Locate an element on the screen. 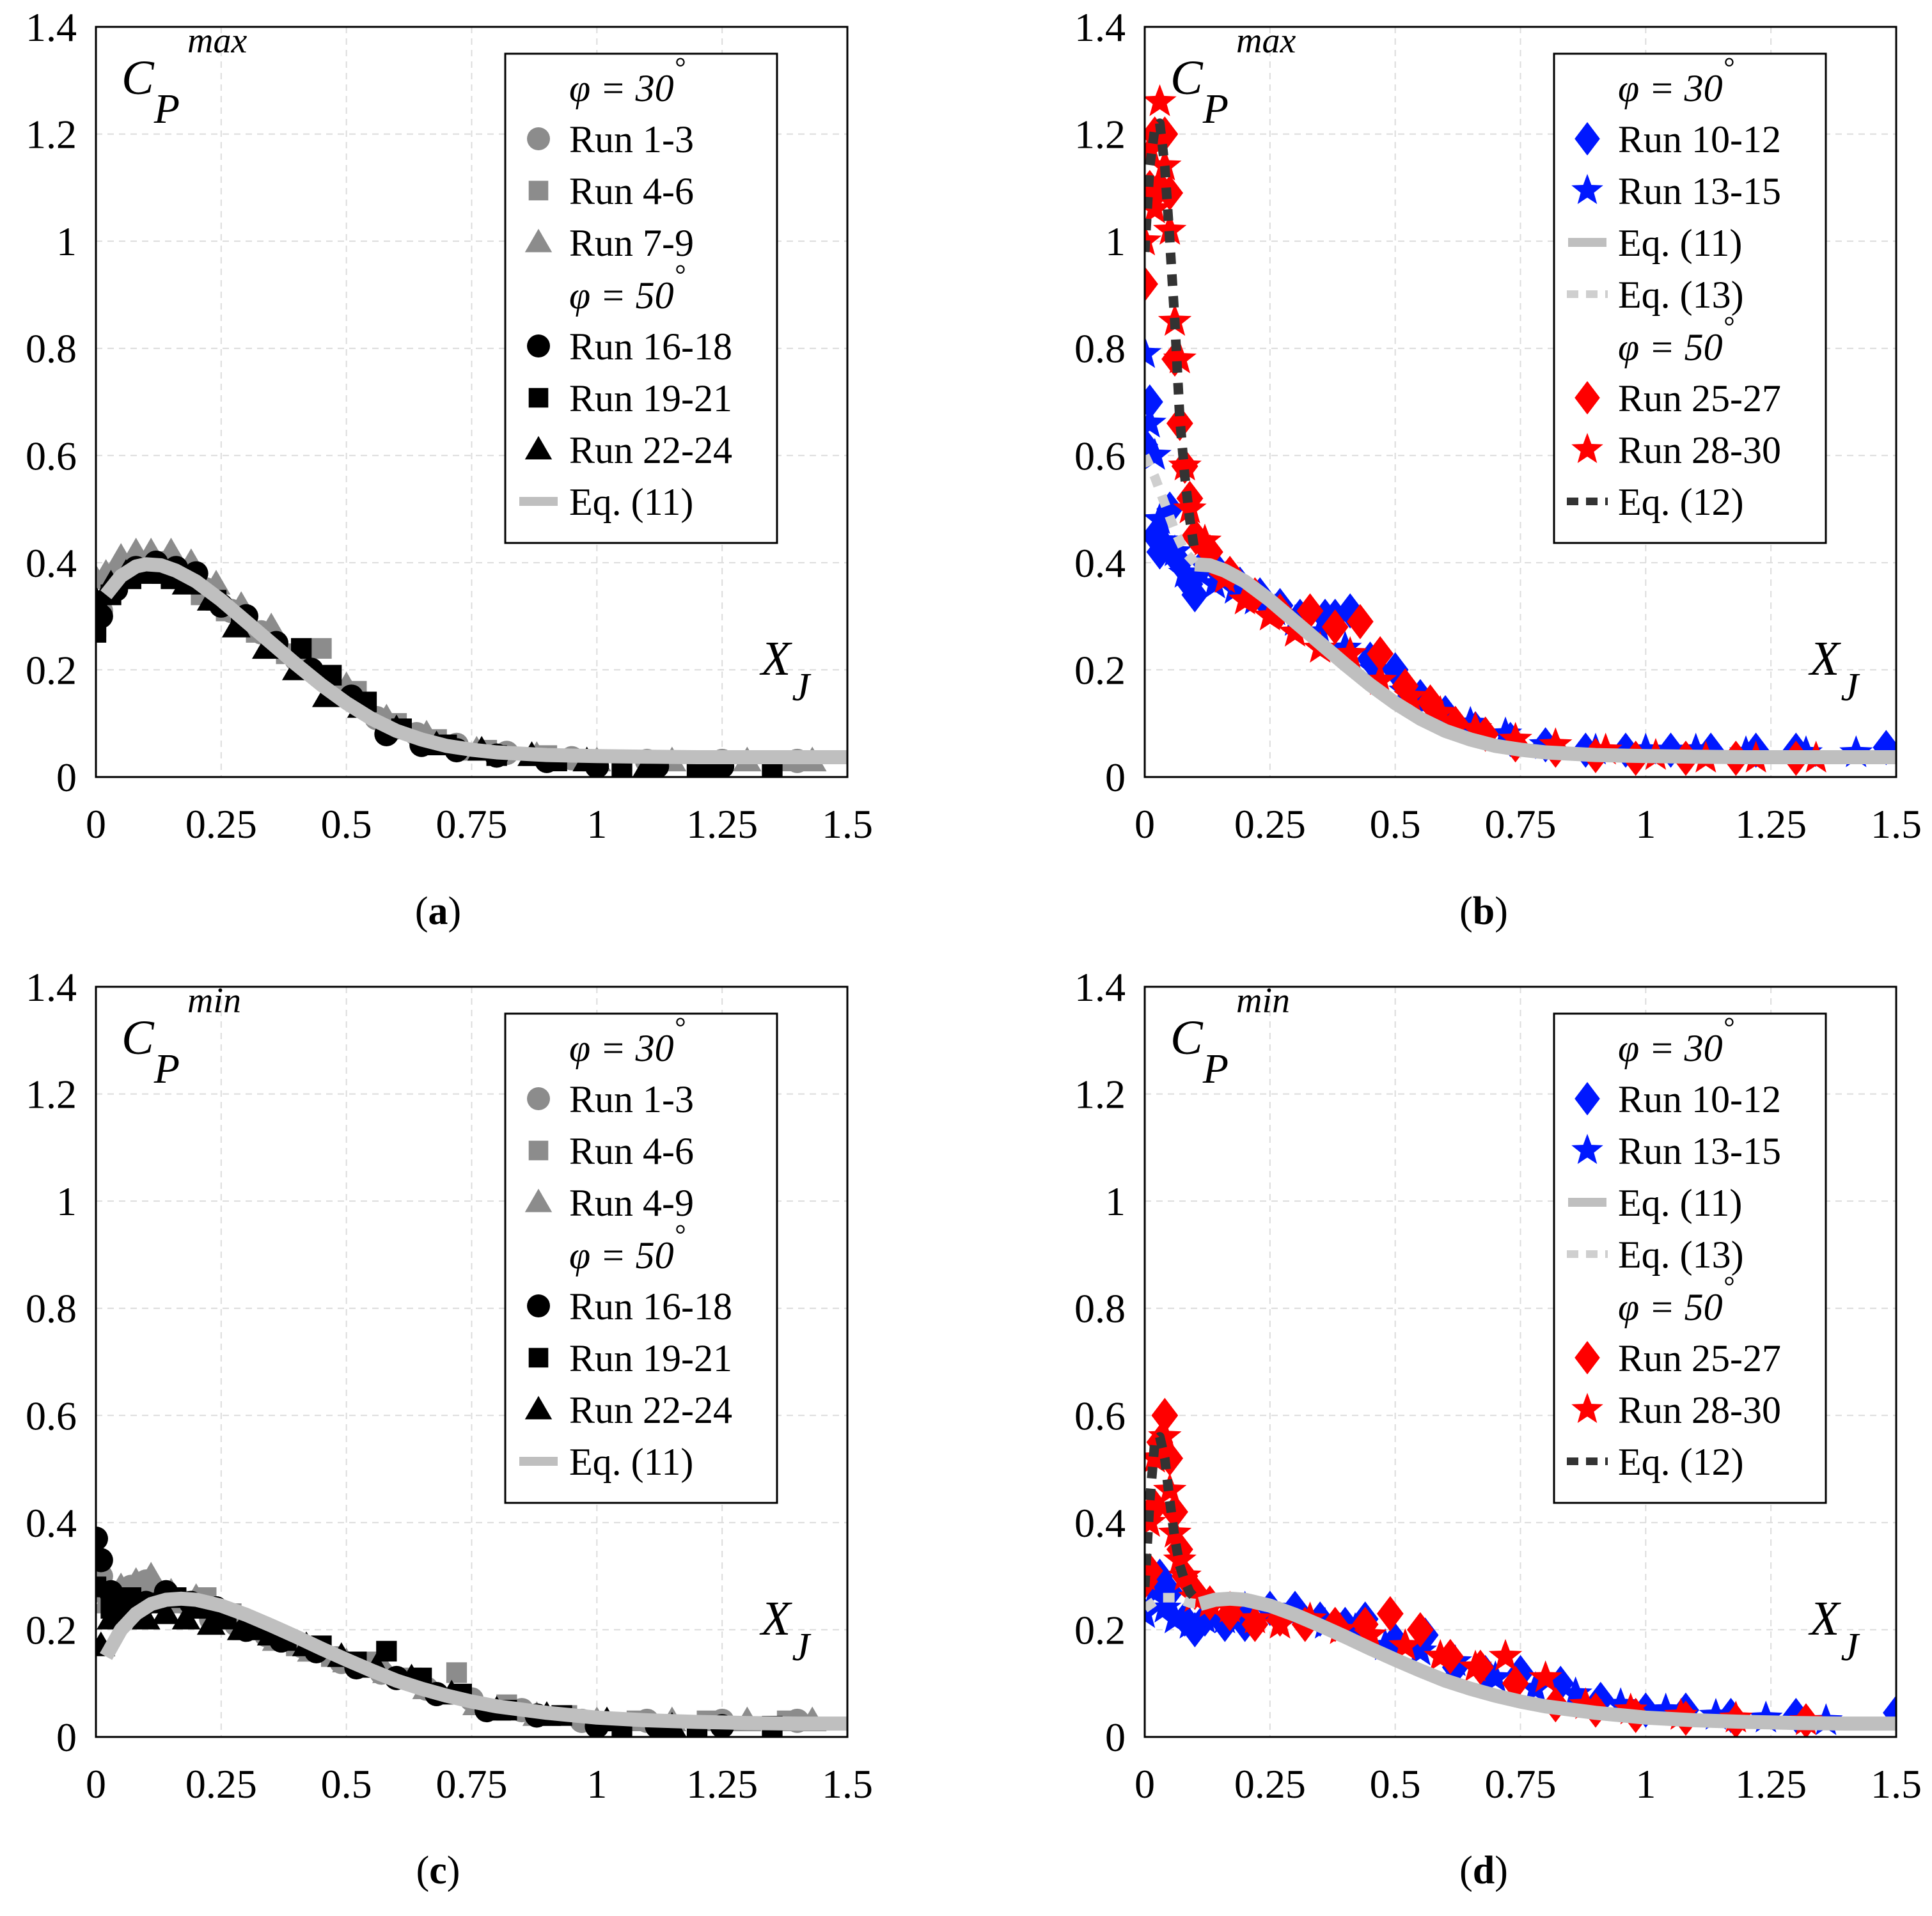 The width and height of the screenshot is (1932, 1916). plot-area is located at coordinates (464, 658).